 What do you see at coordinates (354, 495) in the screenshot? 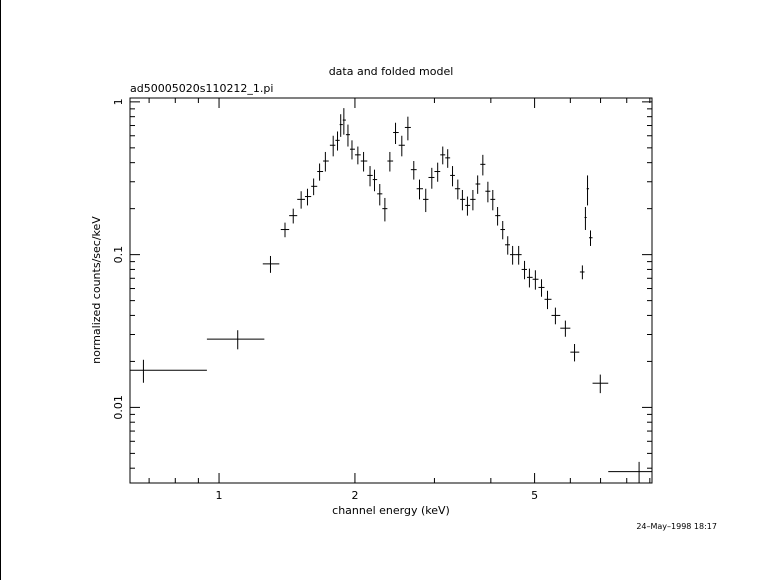
I see `x-tick-label: 2` at bounding box center [354, 495].